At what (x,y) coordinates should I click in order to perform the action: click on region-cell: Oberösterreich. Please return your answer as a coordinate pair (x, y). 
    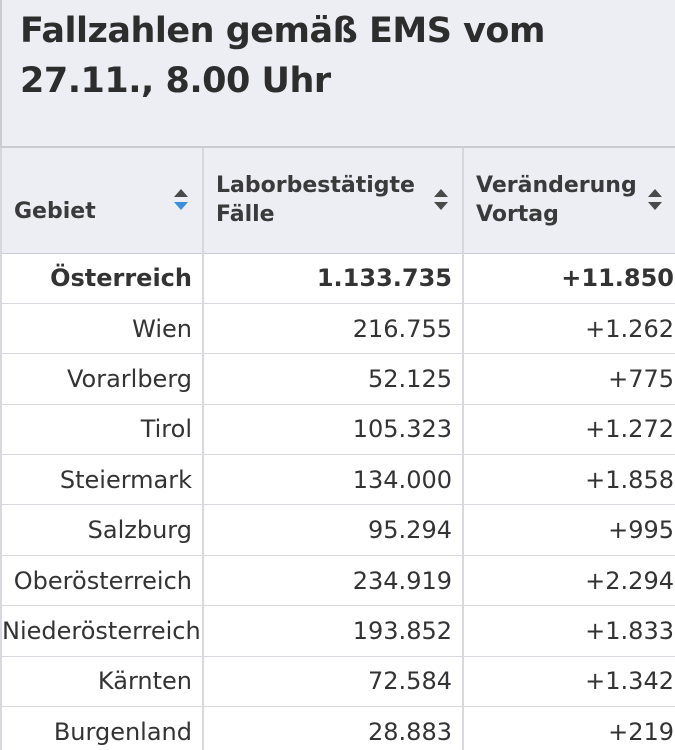
    Looking at the image, I should click on (101, 581).